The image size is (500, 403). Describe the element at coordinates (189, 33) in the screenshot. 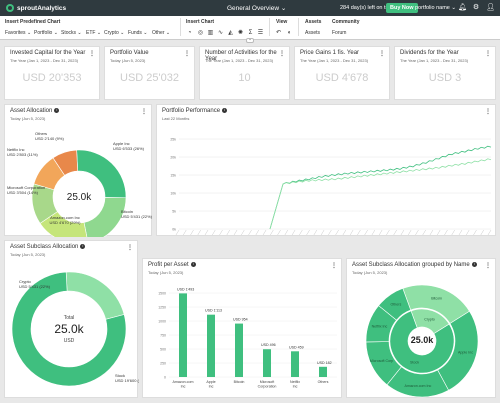

I see `pie-chart-icon: ◔` at that location.